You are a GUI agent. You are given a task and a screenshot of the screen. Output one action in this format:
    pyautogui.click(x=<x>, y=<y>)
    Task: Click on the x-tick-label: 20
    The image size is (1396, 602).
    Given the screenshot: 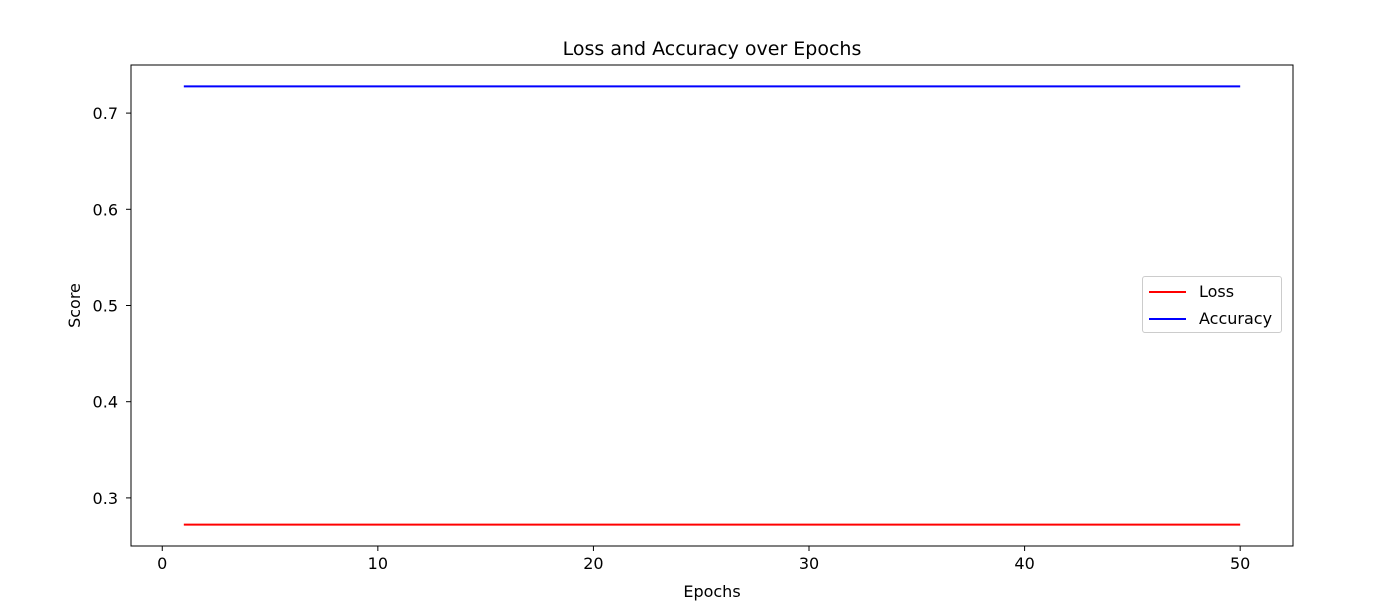 What is the action you would take?
    pyautogui.click(x=593, y=563)
    